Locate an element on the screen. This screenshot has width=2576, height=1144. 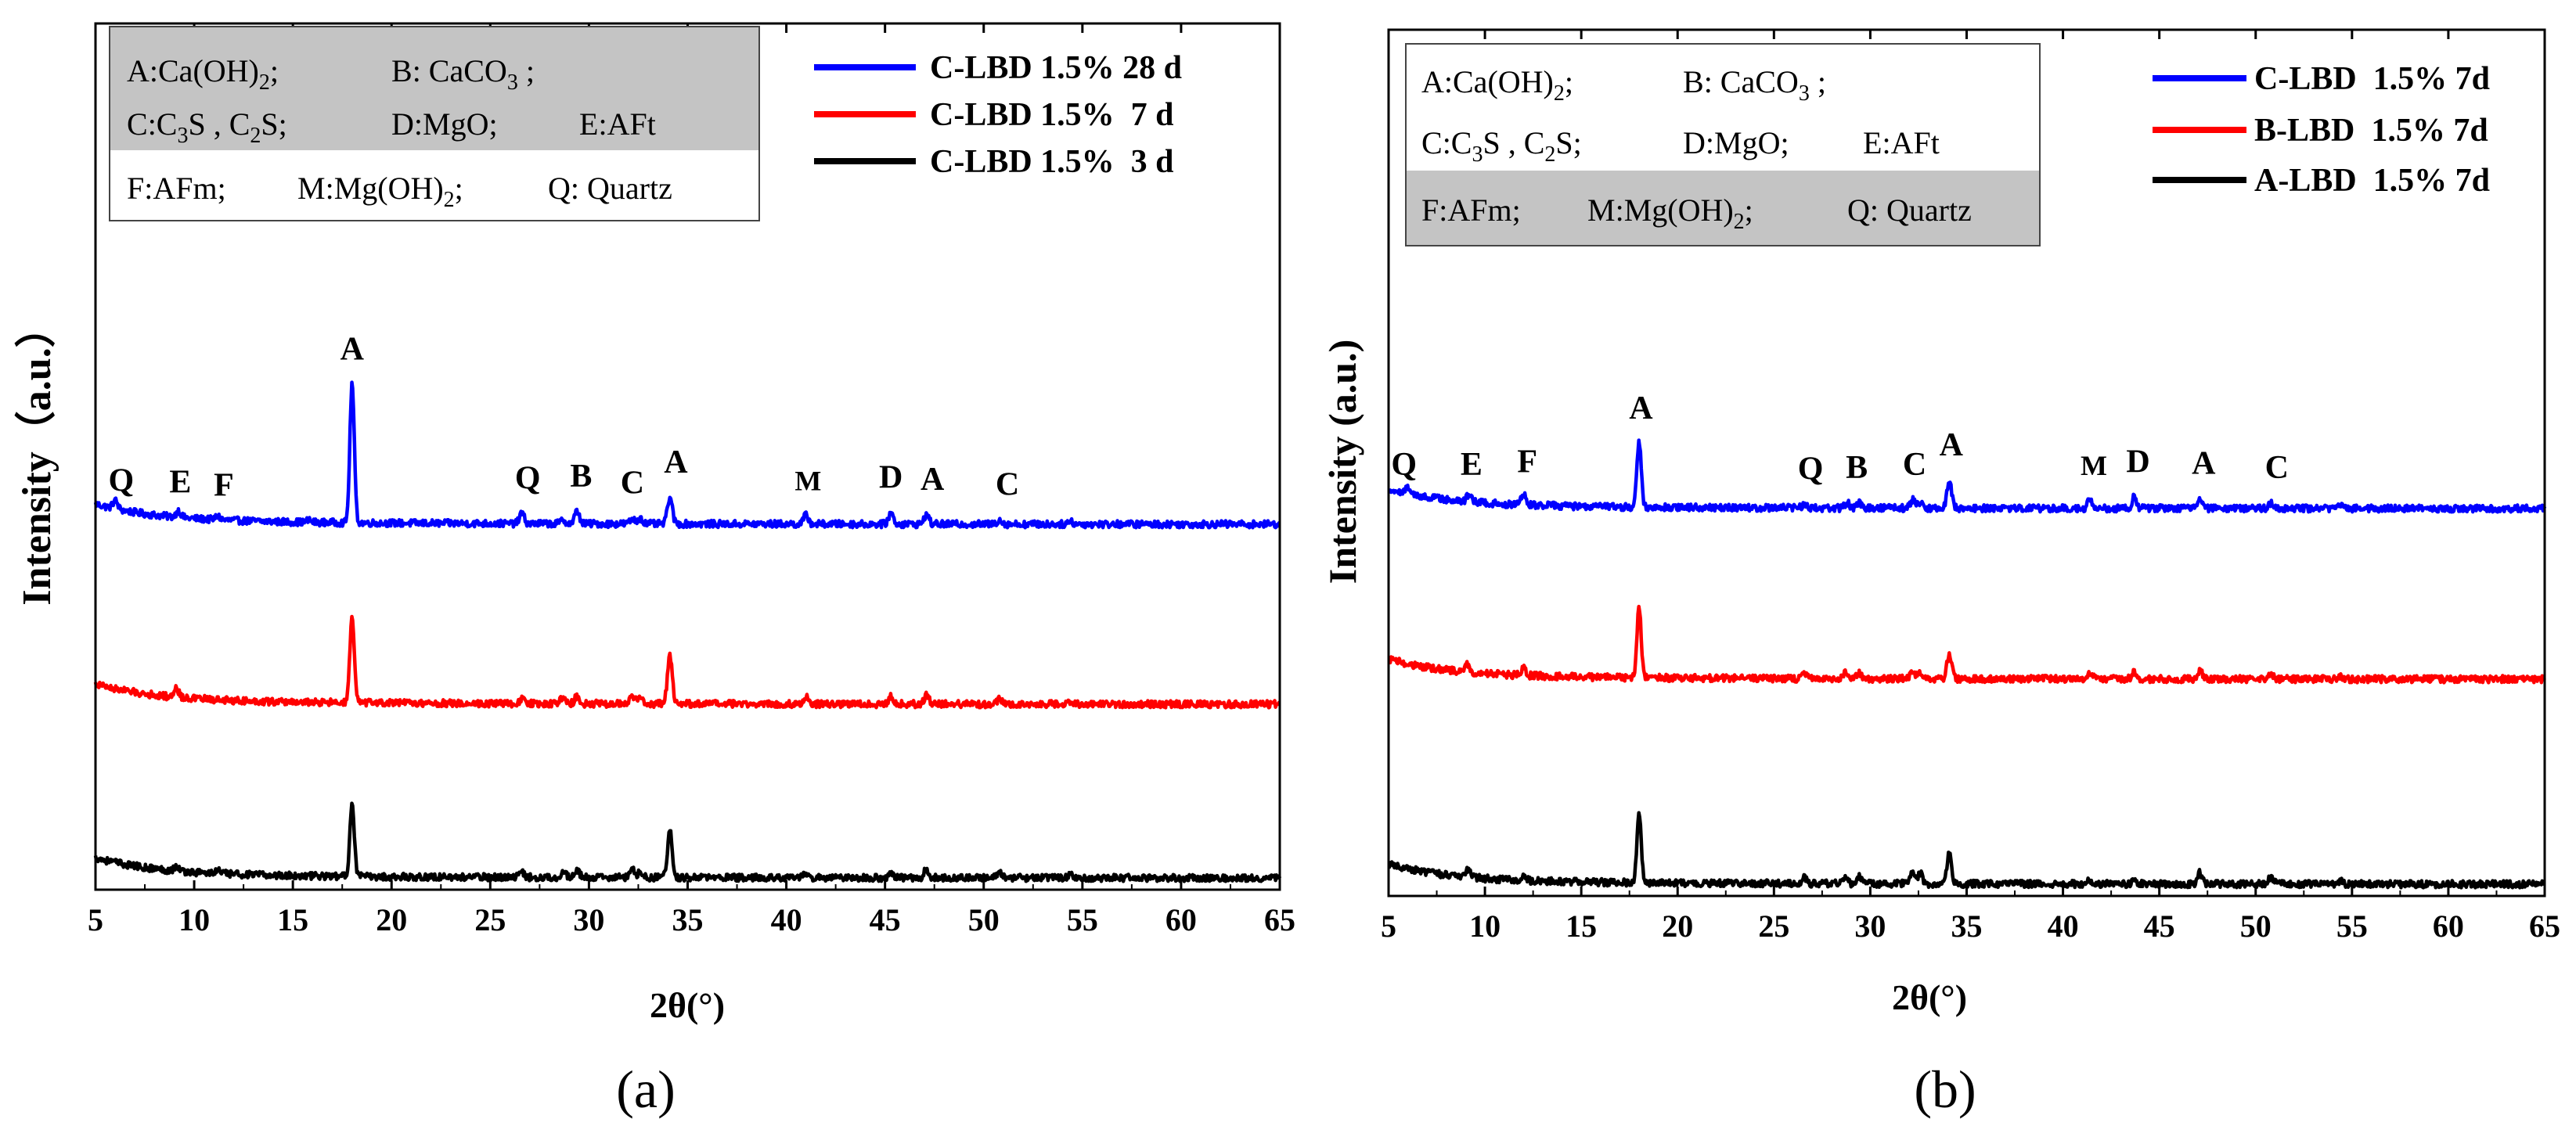
panel-b-phase-key-shade is located at coordinates (1723, 209).